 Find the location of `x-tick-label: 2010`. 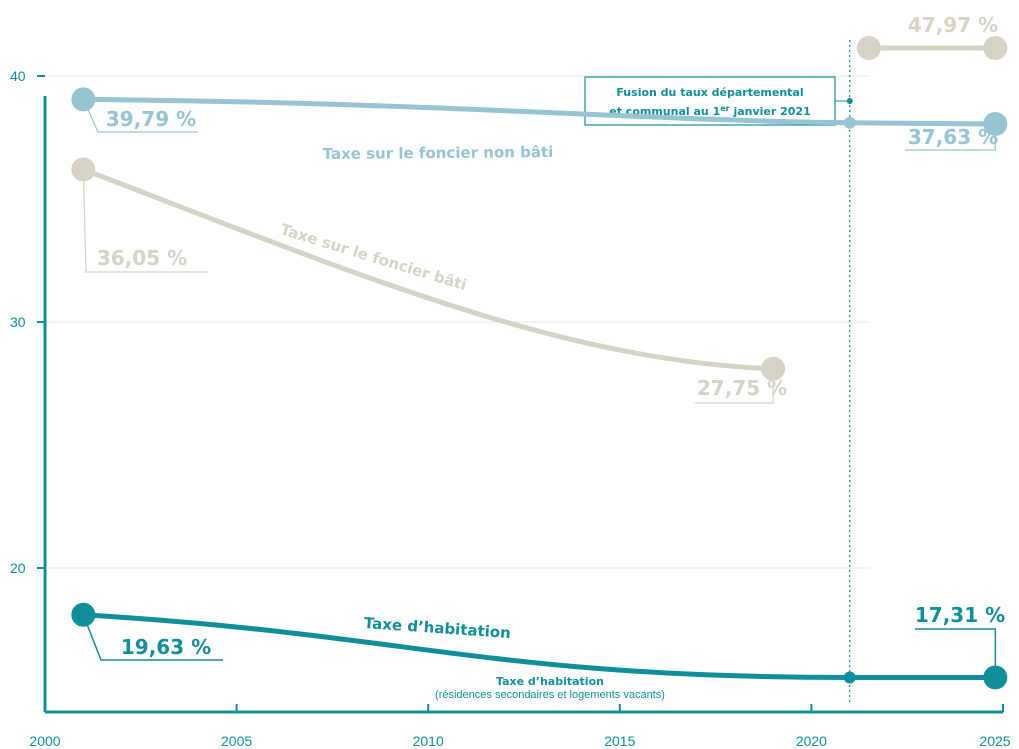

x-tick-label: 2010 is located at coordinates (428, 741).